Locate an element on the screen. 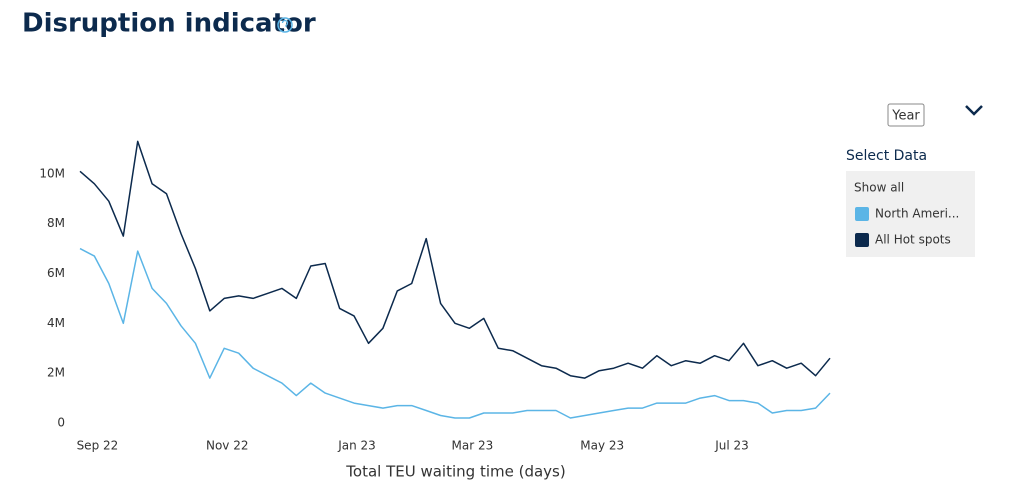 The image size is (1017, 500). chart-title: Disruption indicator is located at coordinates (169, 24).